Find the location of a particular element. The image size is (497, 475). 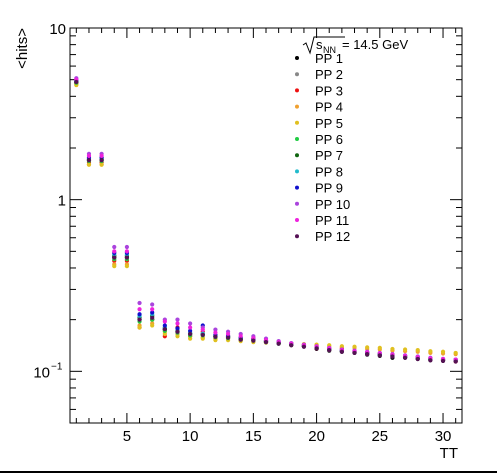

legend-label: PP 6 is located at coordinates (329, 139).